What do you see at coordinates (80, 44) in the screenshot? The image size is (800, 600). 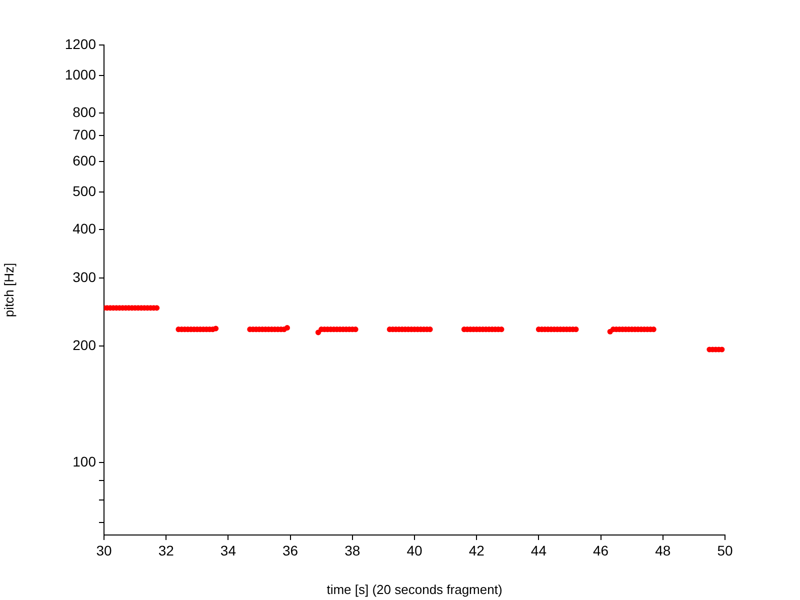 I see `y-tick-label: 1200` at bounding box center [80, 44].